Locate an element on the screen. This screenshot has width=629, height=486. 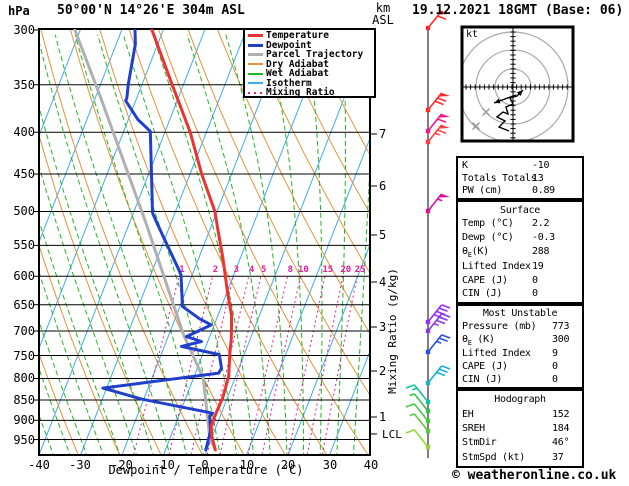
legend-item-wet-adiabat: Wet Adiabat is located at coordinates (311, 74).